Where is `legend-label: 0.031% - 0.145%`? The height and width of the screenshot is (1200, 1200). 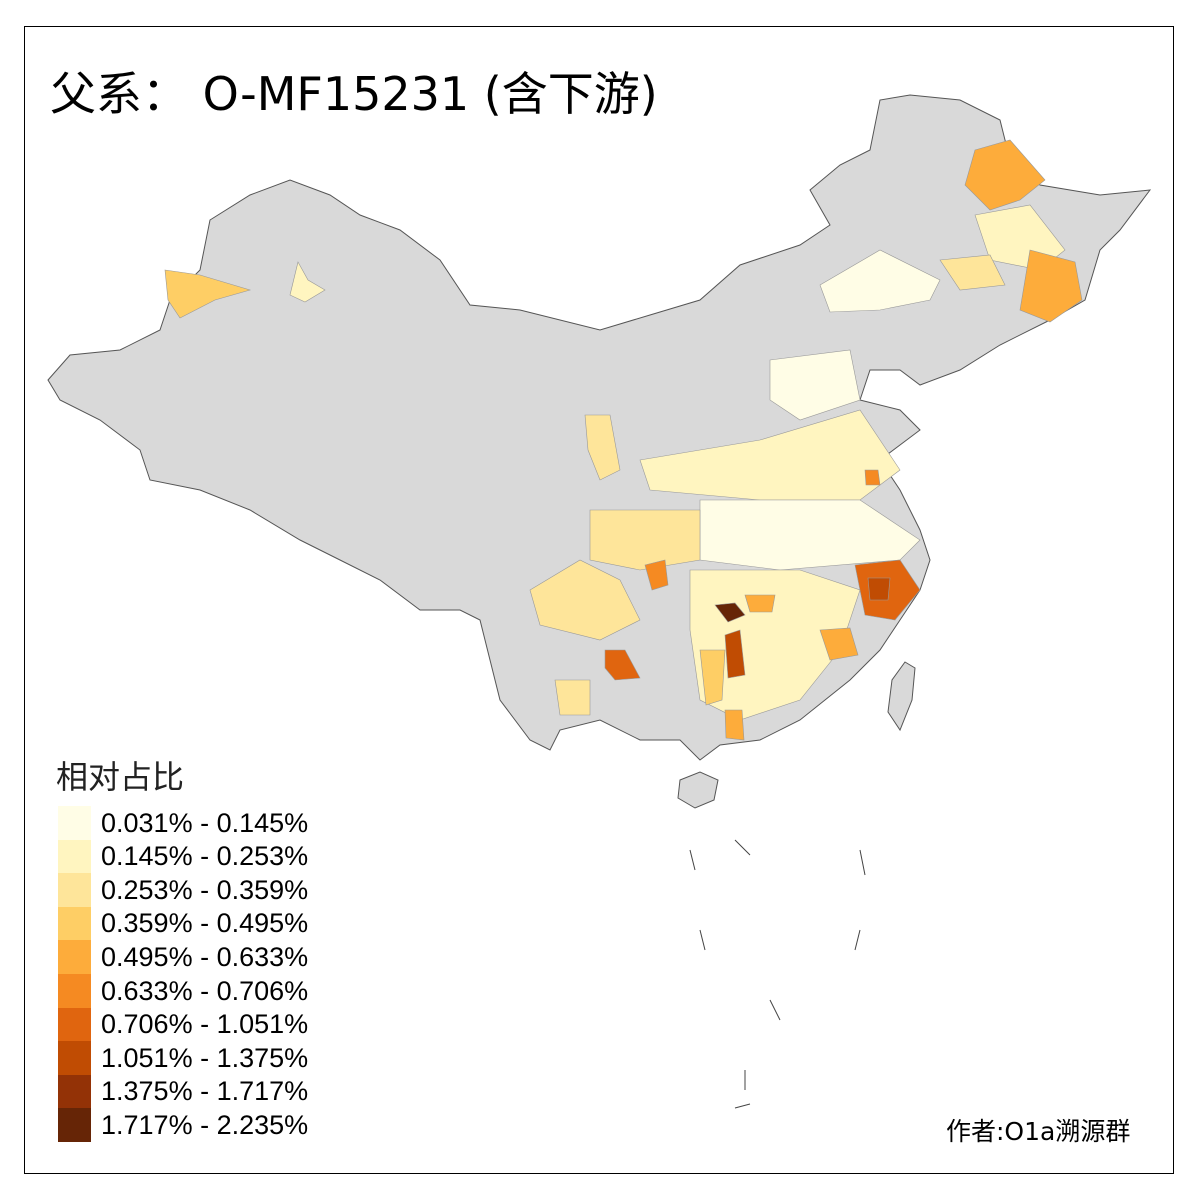 legend-label: 0.031% - 0.145% is located at coordinates (205, 822).